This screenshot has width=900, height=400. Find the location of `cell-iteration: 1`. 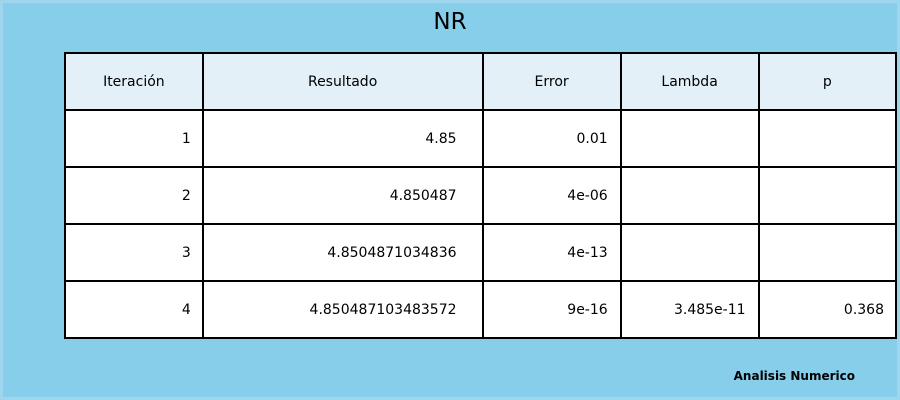

cell-iteration: 1 is located at coordinates (134, 138).